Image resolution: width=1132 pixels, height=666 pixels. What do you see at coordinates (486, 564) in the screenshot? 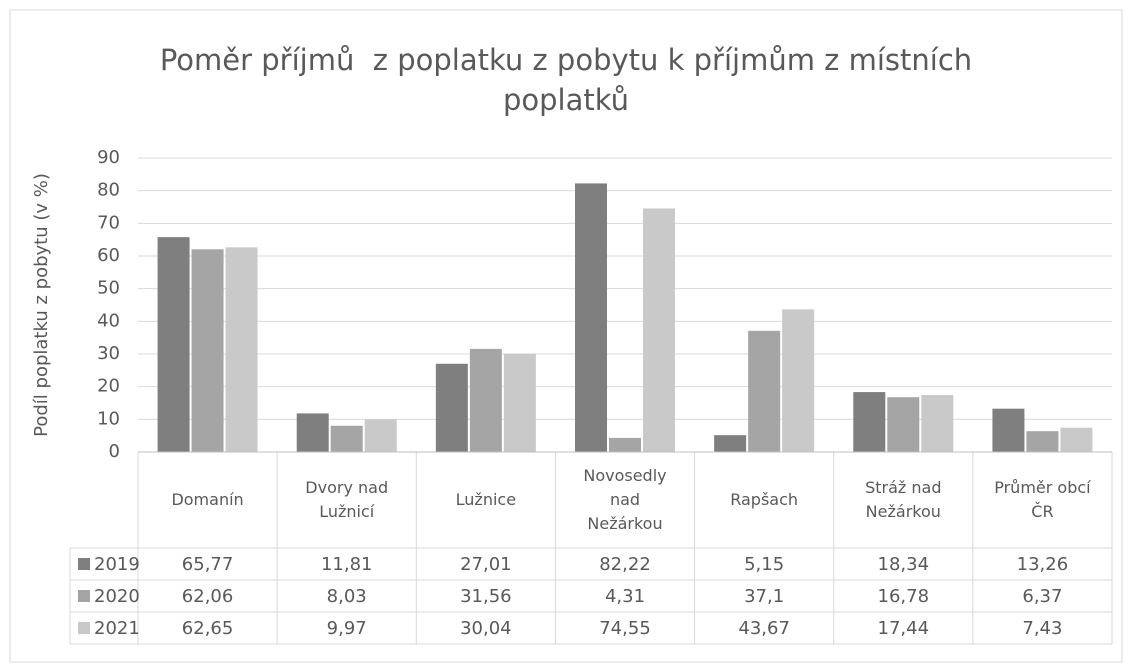
I see `table-value: 27,01` at bounding box center [486, 564].